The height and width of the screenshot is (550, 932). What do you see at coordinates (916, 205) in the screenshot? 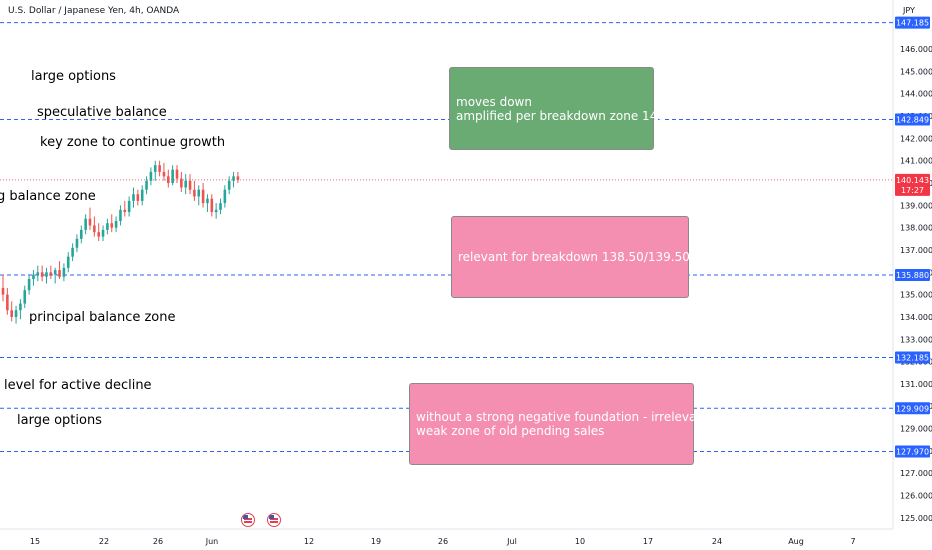
I see `y-tick-label: 139.000` at bounding box center [916, 205].